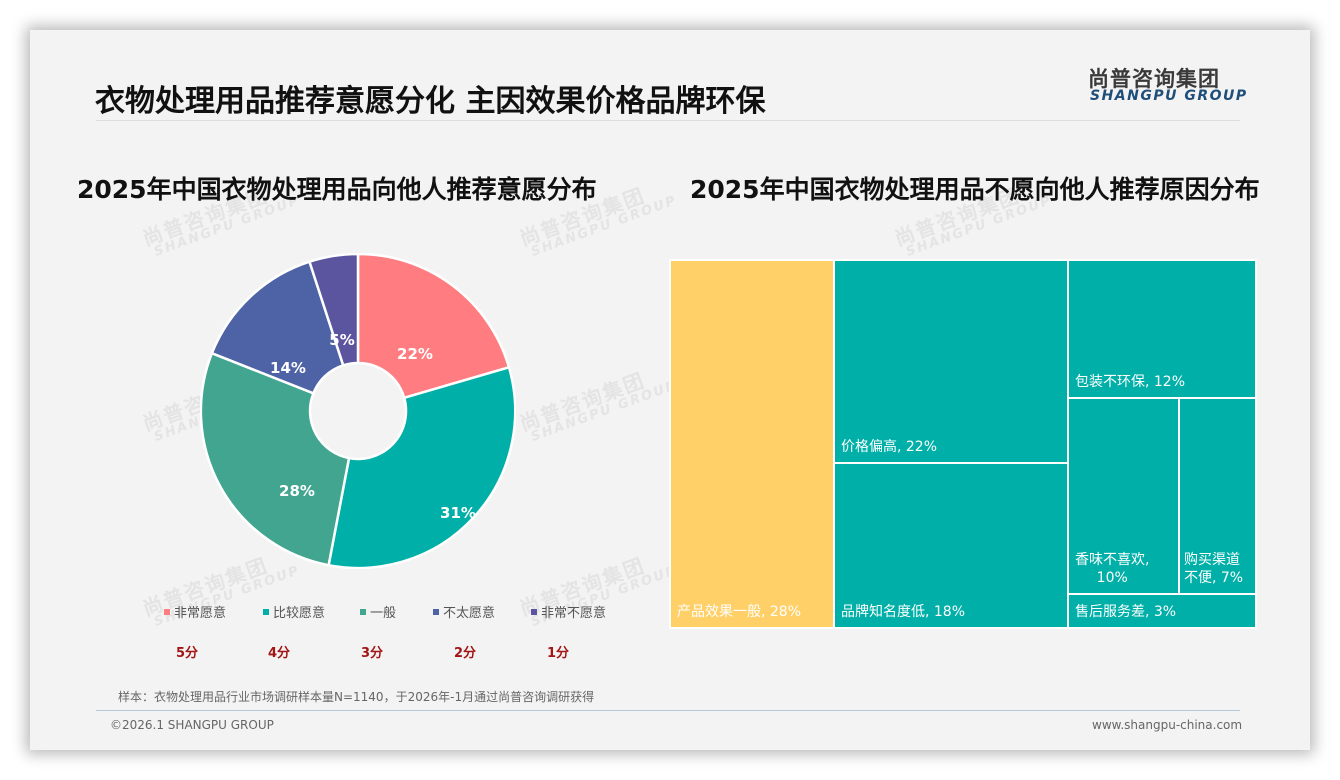 This screenshot has height=780, width=1340. What do you see at coordinates (668, 710) in the screenshot?
I see `footer-divider` at bounding box center [668, 710].